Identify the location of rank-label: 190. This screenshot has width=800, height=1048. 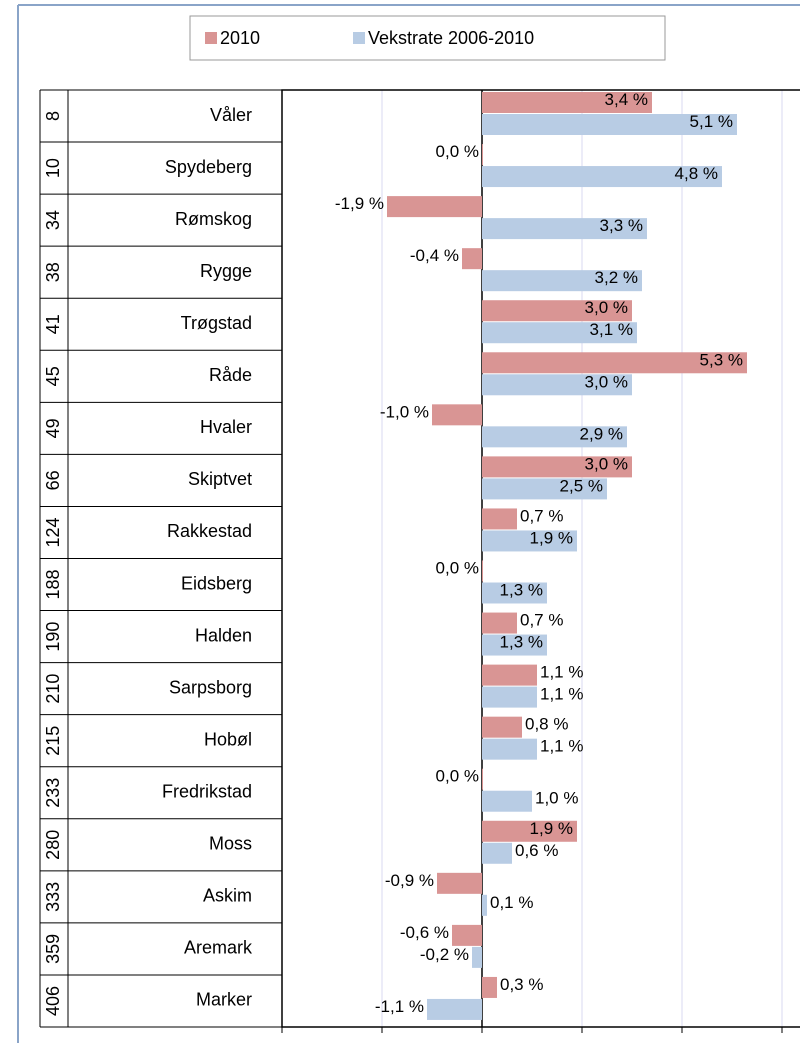
(53, 637).